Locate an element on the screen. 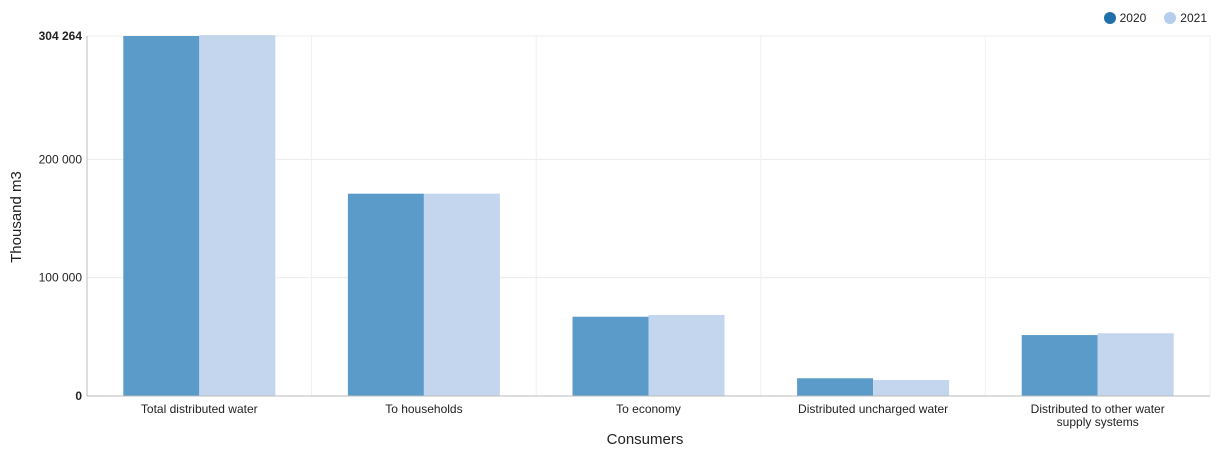 The image size is (1224, 453). chart-legend: 2020 2021 is located at coordinates (1155, 18).